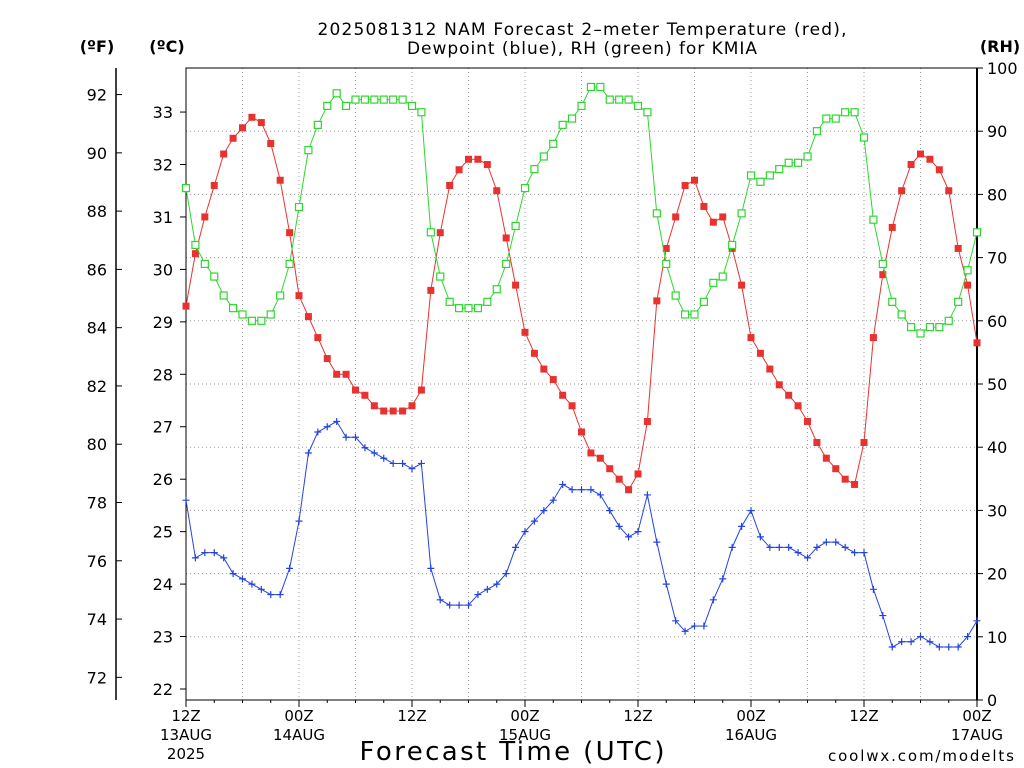  I want to click on fahrenheit-tick-label: 90, so click(97, 153).